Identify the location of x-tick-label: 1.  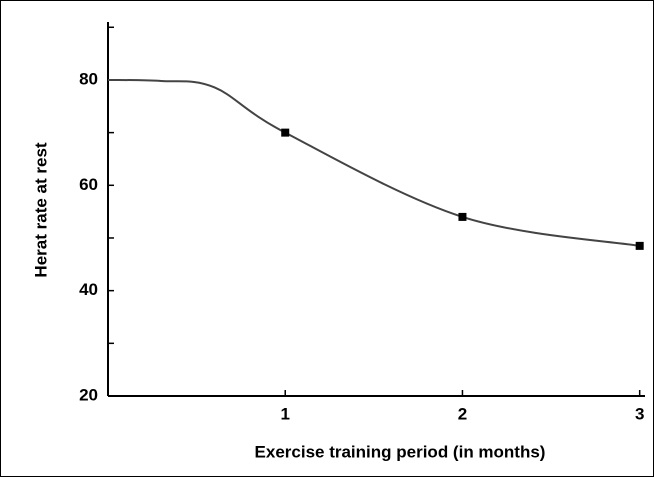
(284, 413).